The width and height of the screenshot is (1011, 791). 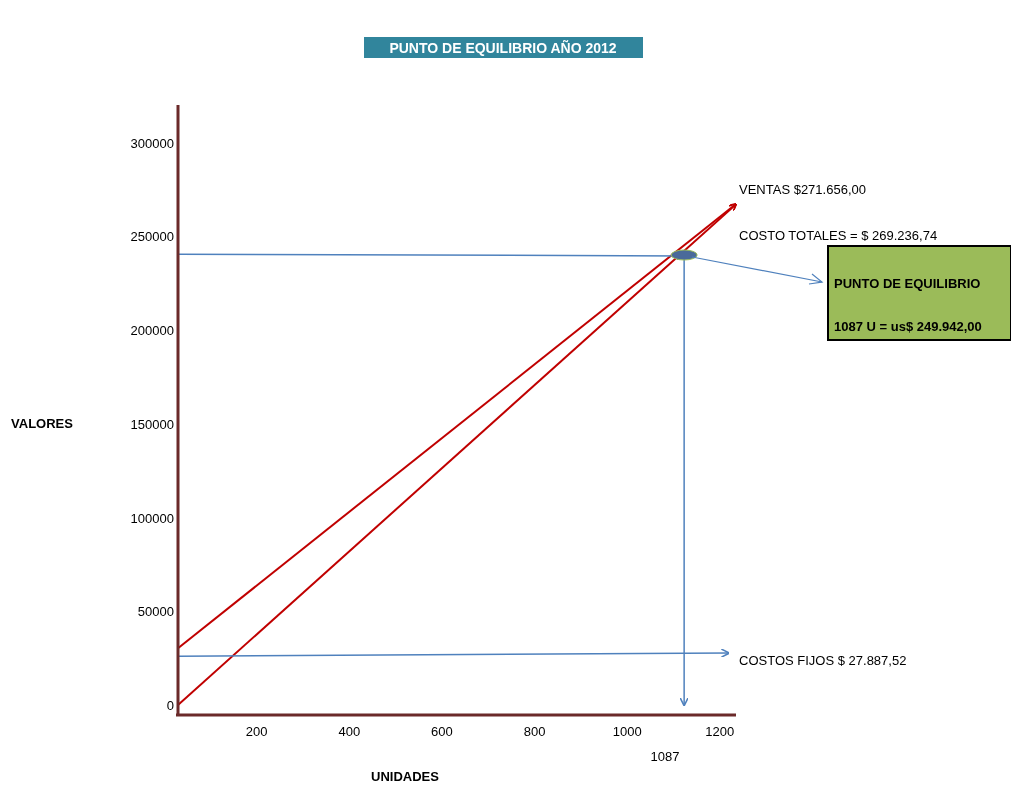 I want to click on y-tick-label: 150000, so click(x=152, y=424).